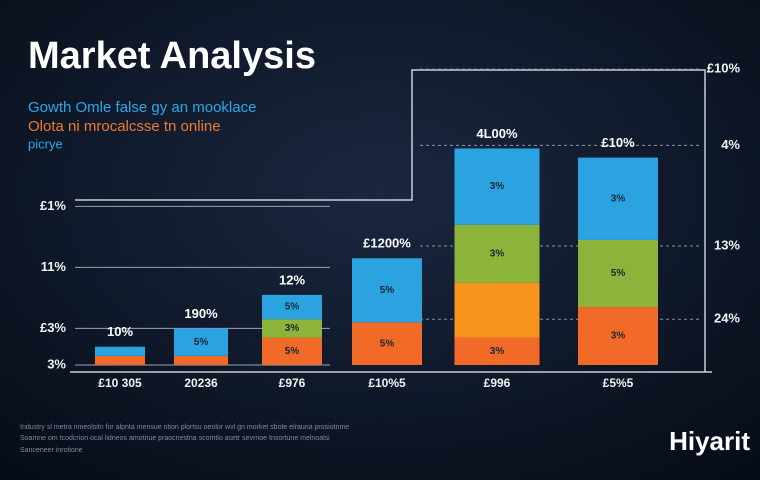 This screenshot has width=760, height=480. I want to click on y-tick-label: £1%, so click(53, 205).